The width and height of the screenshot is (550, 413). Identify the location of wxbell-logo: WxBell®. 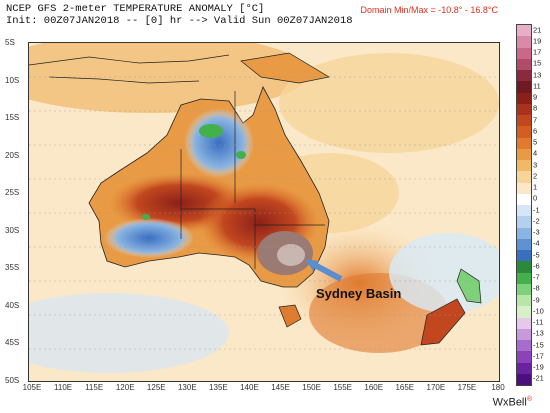
(512, 402).